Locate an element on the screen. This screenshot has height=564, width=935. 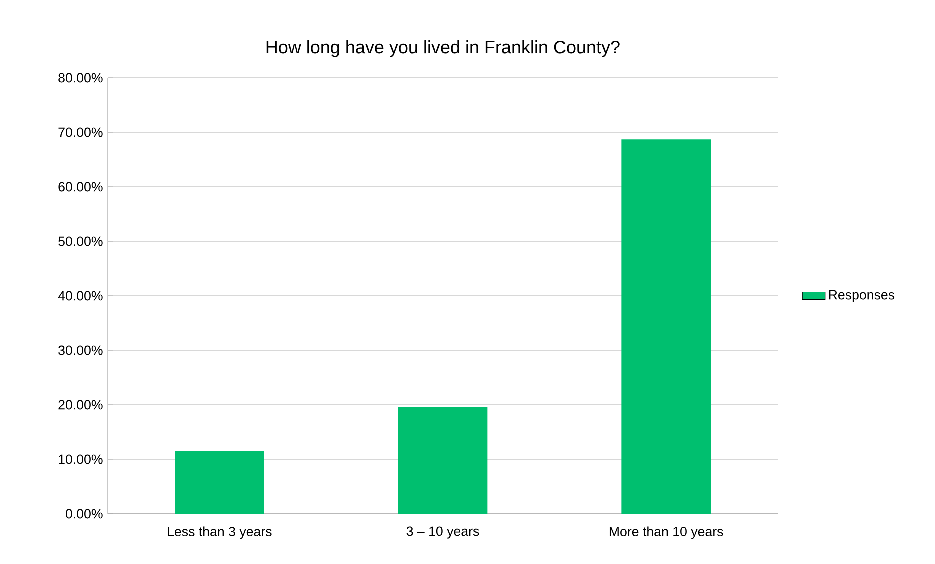
y-tick-label: 80.00% is located at coordinates (80, 78).